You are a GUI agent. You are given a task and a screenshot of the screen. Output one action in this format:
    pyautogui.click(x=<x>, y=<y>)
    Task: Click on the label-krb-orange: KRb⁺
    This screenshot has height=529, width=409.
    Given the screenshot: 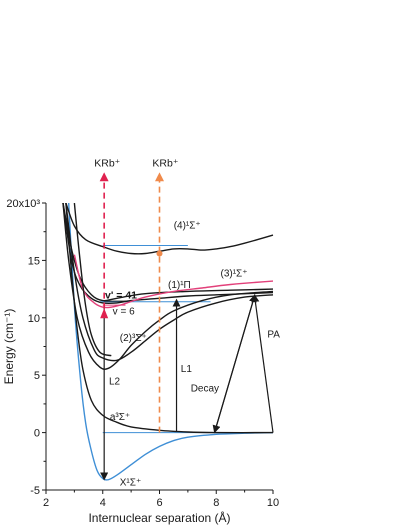 What is the action you would take?
    pyautogui.click(x=165, y=163)
    